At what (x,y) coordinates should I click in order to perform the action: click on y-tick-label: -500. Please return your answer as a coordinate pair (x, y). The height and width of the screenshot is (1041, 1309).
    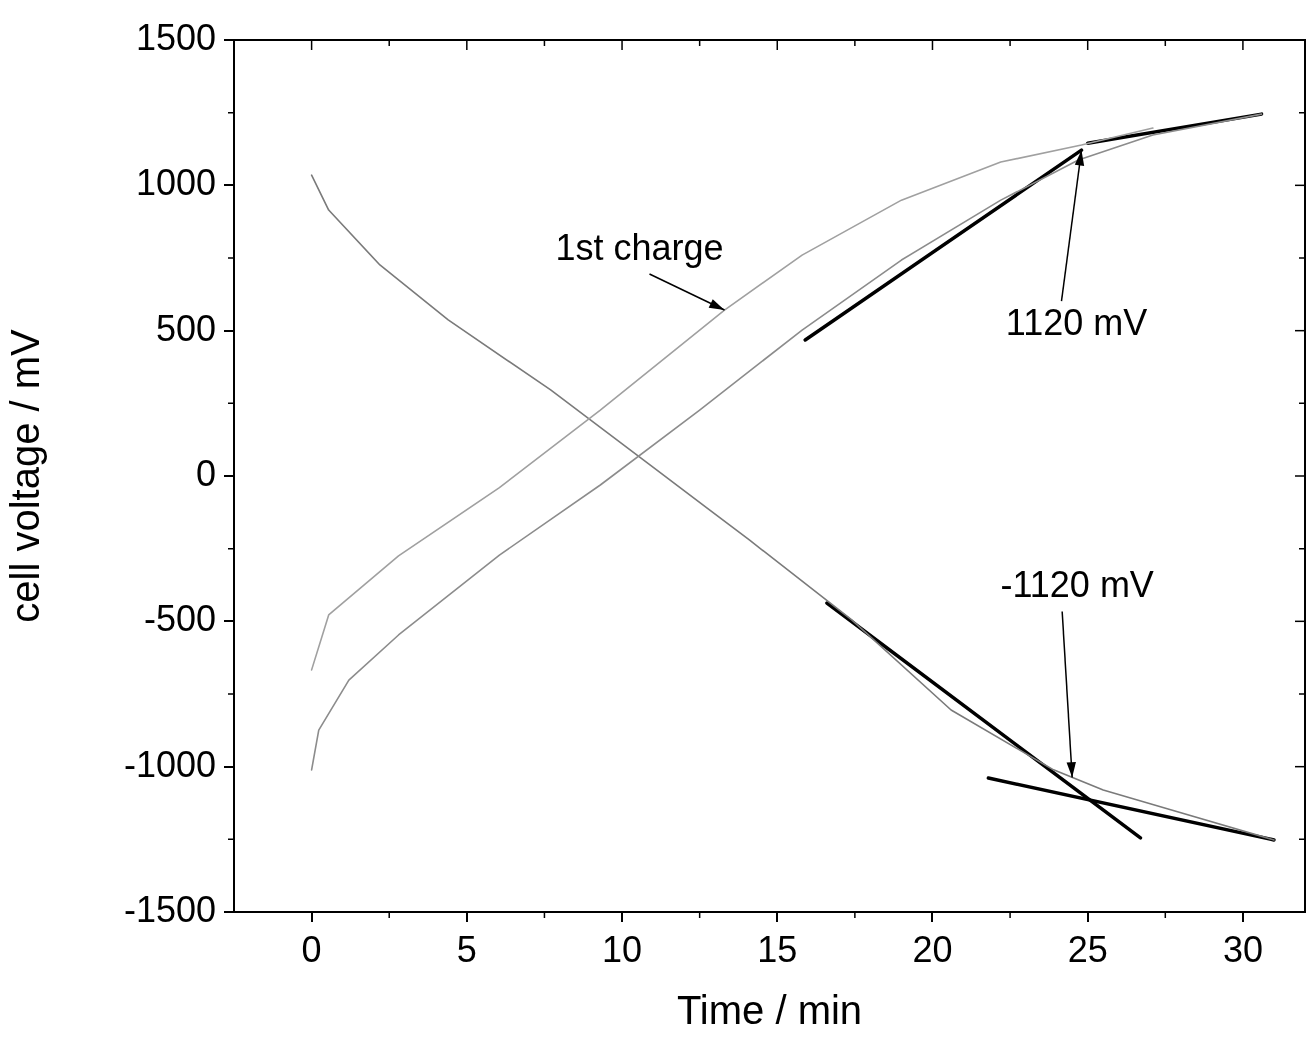
    Looking at the image, I should click on (179, 619).